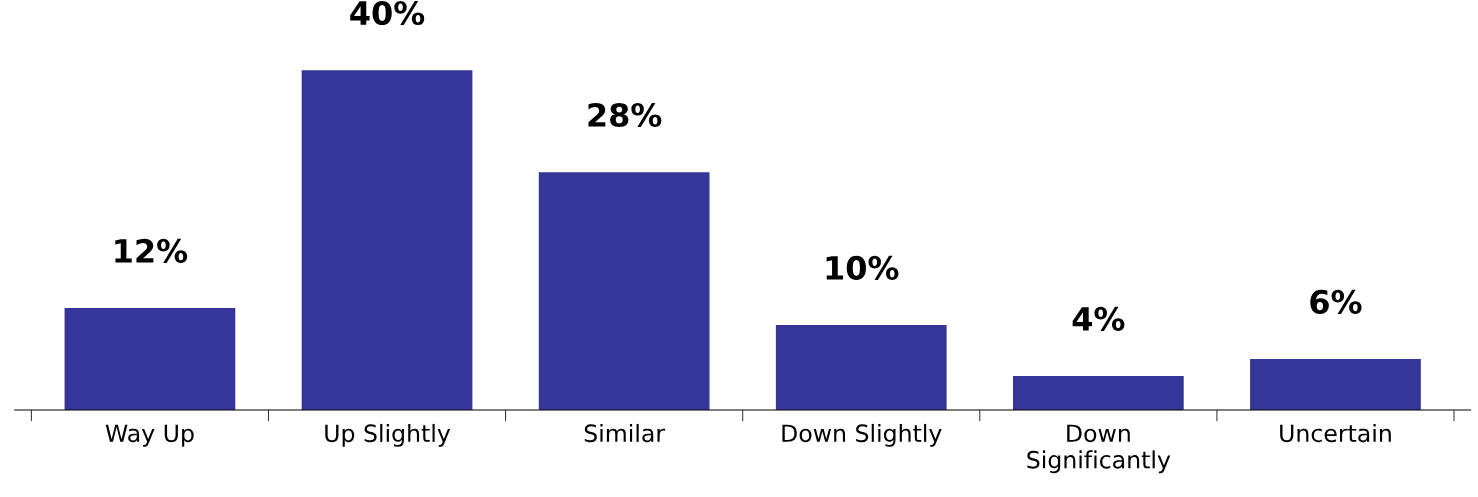  Describe the element at coordinates (862, 435) in the screenshot. I see `x-tick-label: Down Slightly` at that location.